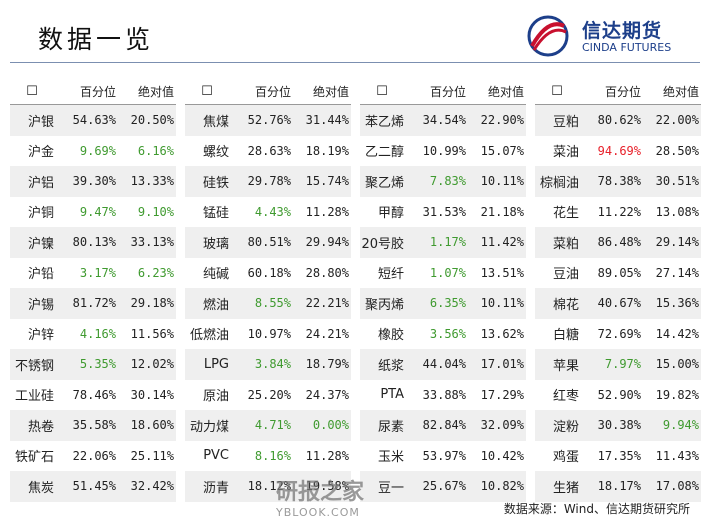 The width and height of the screenshot is (702, 527). I want to click on percentile: 60.18%, so click(269, 272).